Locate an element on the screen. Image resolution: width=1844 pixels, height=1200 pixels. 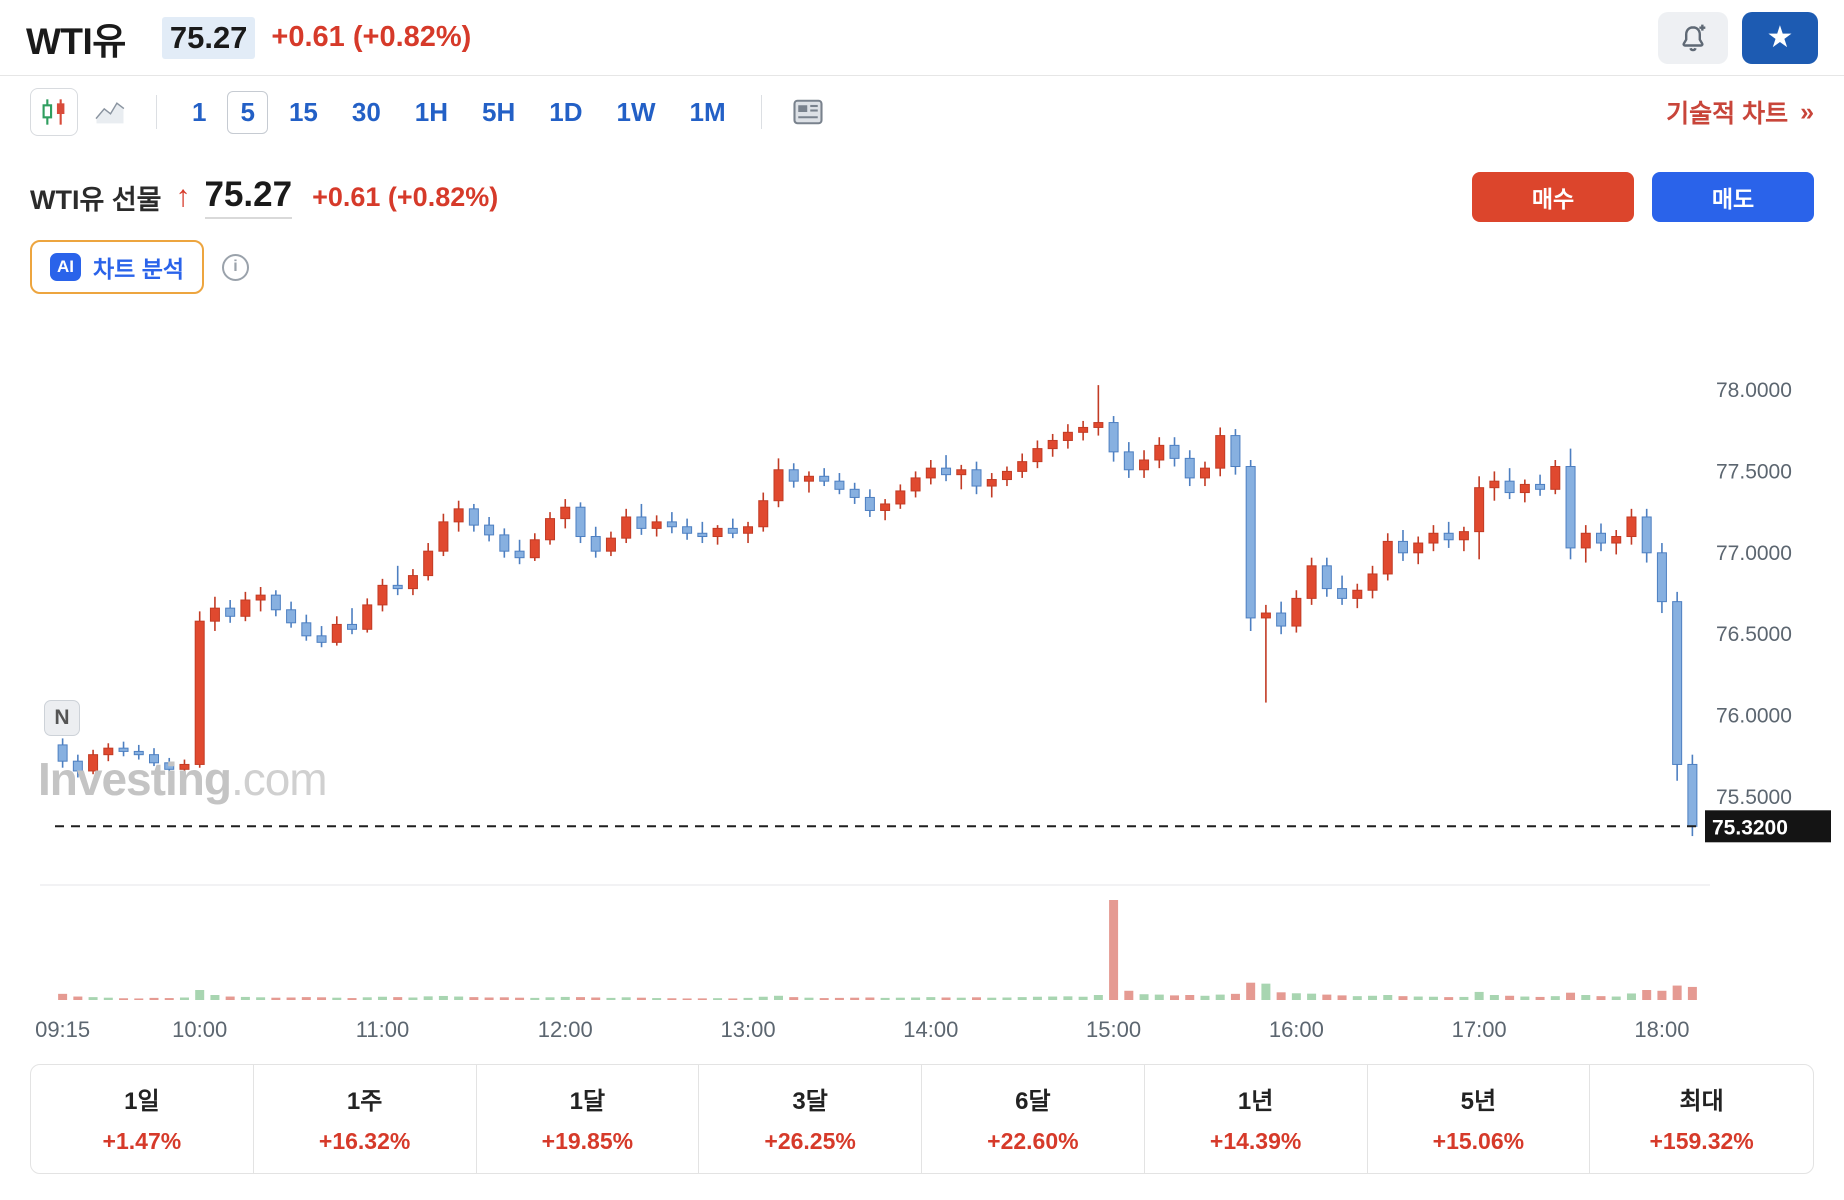
perf-label: 1년 is located at coordinates (1255, 1101).